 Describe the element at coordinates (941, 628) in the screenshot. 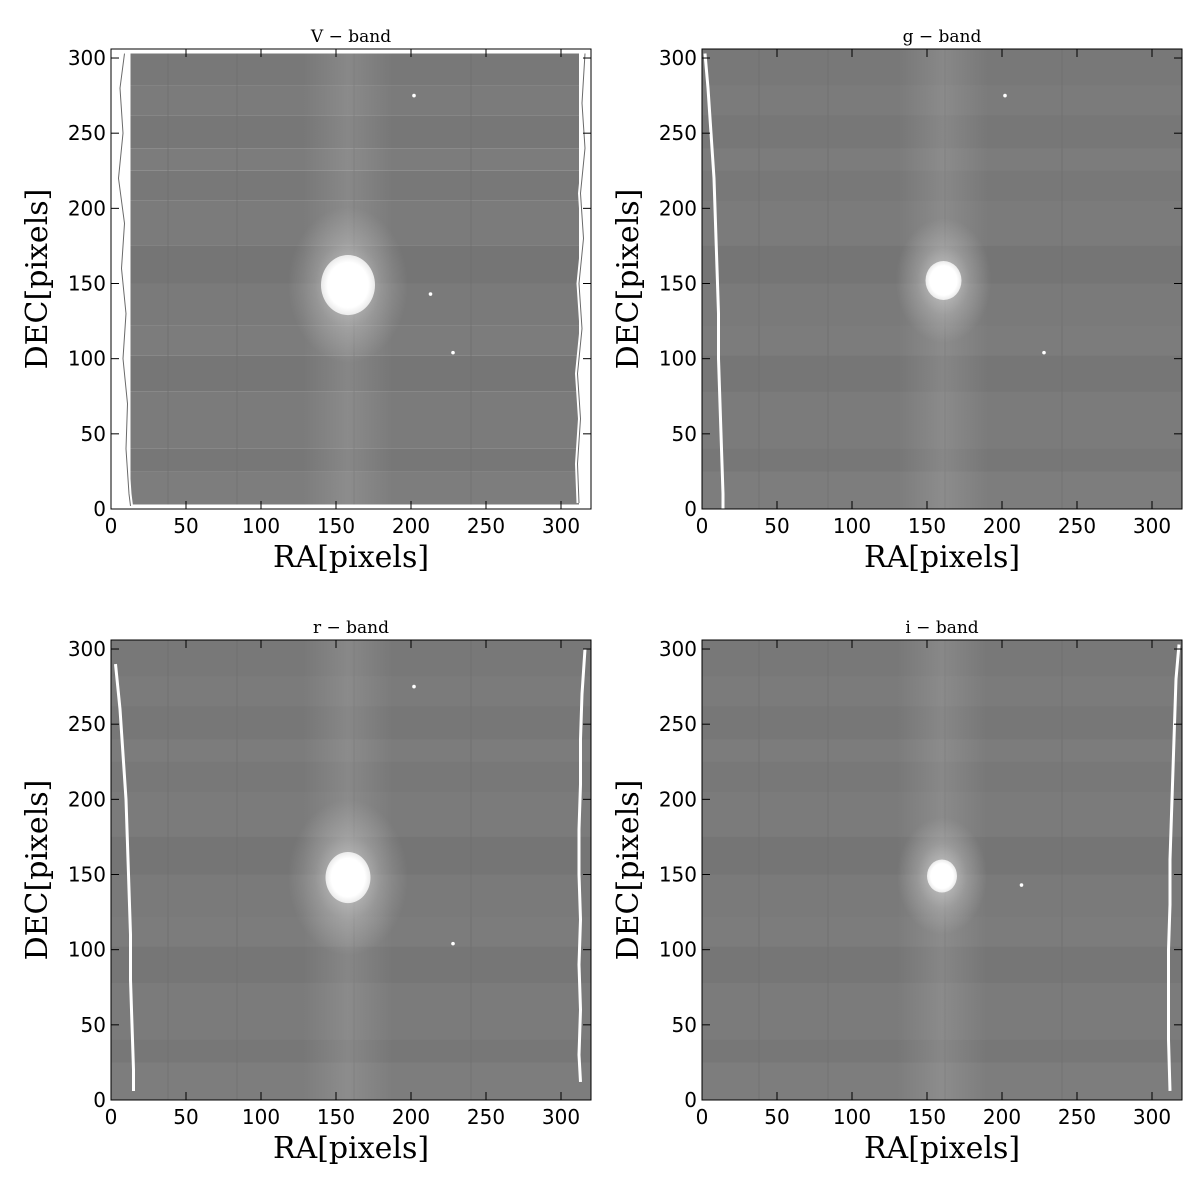

I see `panel-title: i − band` at that location.